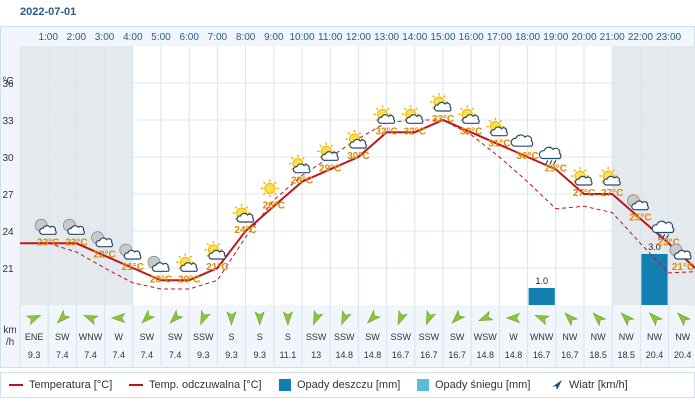 This screenshot has width=695, height=408. Describe the element at coordinates (499, 144) in the screenshot. I see `temp-label: 31°C` at that location.